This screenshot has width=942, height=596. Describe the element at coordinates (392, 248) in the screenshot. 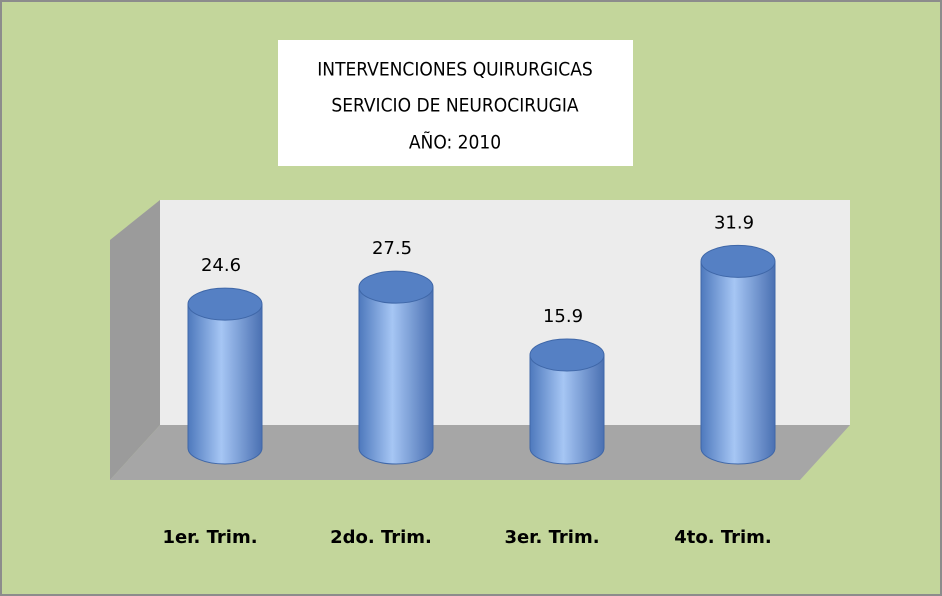

I see `value-label: 27.5` at that location.